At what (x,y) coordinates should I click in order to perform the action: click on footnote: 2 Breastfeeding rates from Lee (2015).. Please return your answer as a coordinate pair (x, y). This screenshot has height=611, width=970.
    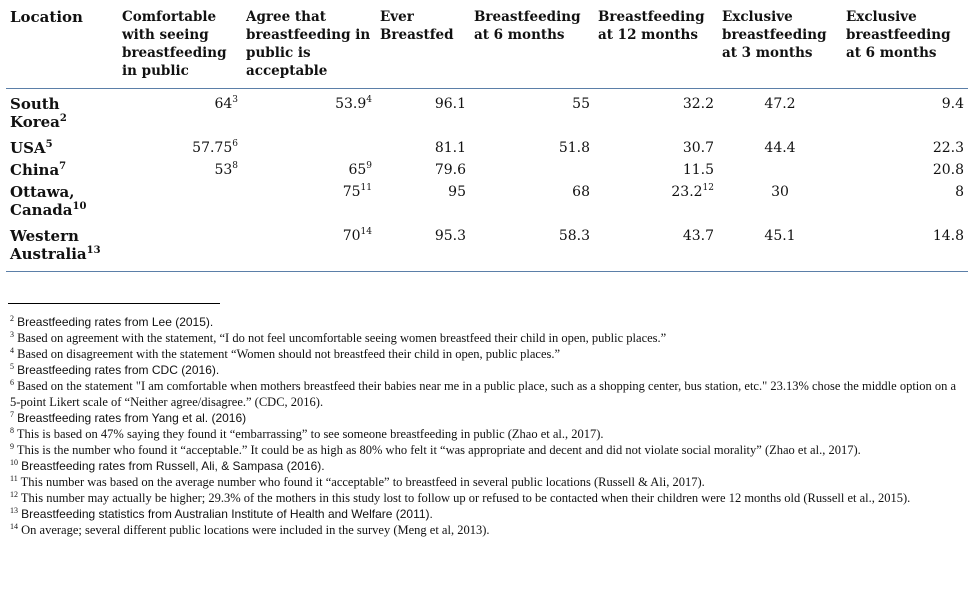
    Looking at the image, I should click on (485, 322).